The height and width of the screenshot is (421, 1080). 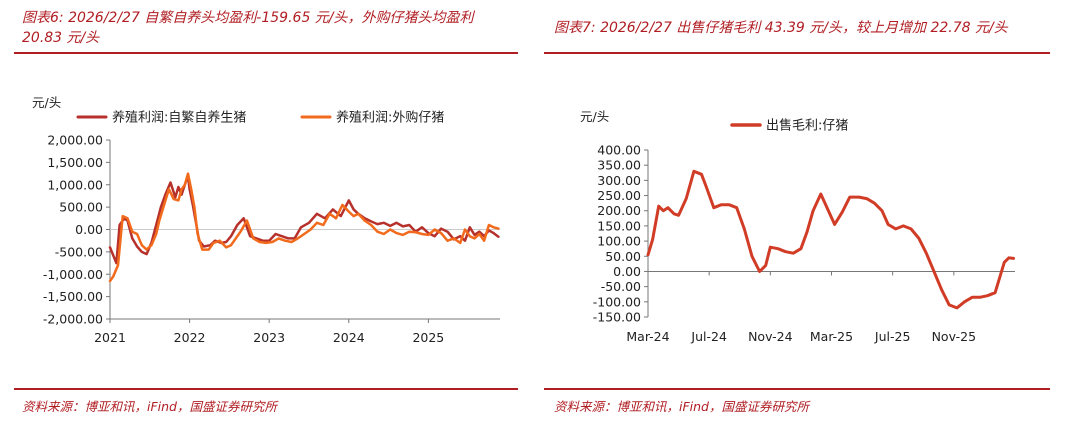 I want to click on right-y-tick-label: -150.00, so click(x=617, y=317).